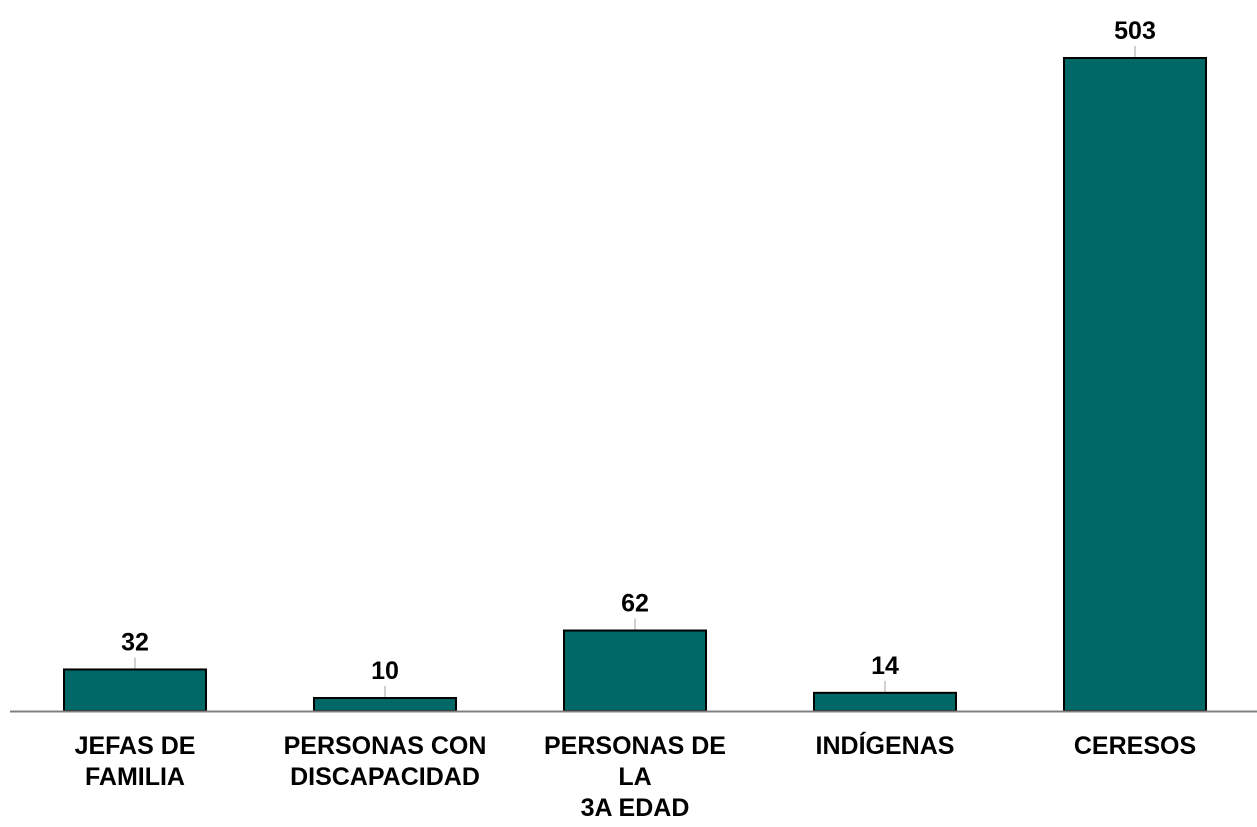 This screenshot has width=1257, height=827. I want to click on x-tick-label-line: INDÍGENAS, so click(885, 746).